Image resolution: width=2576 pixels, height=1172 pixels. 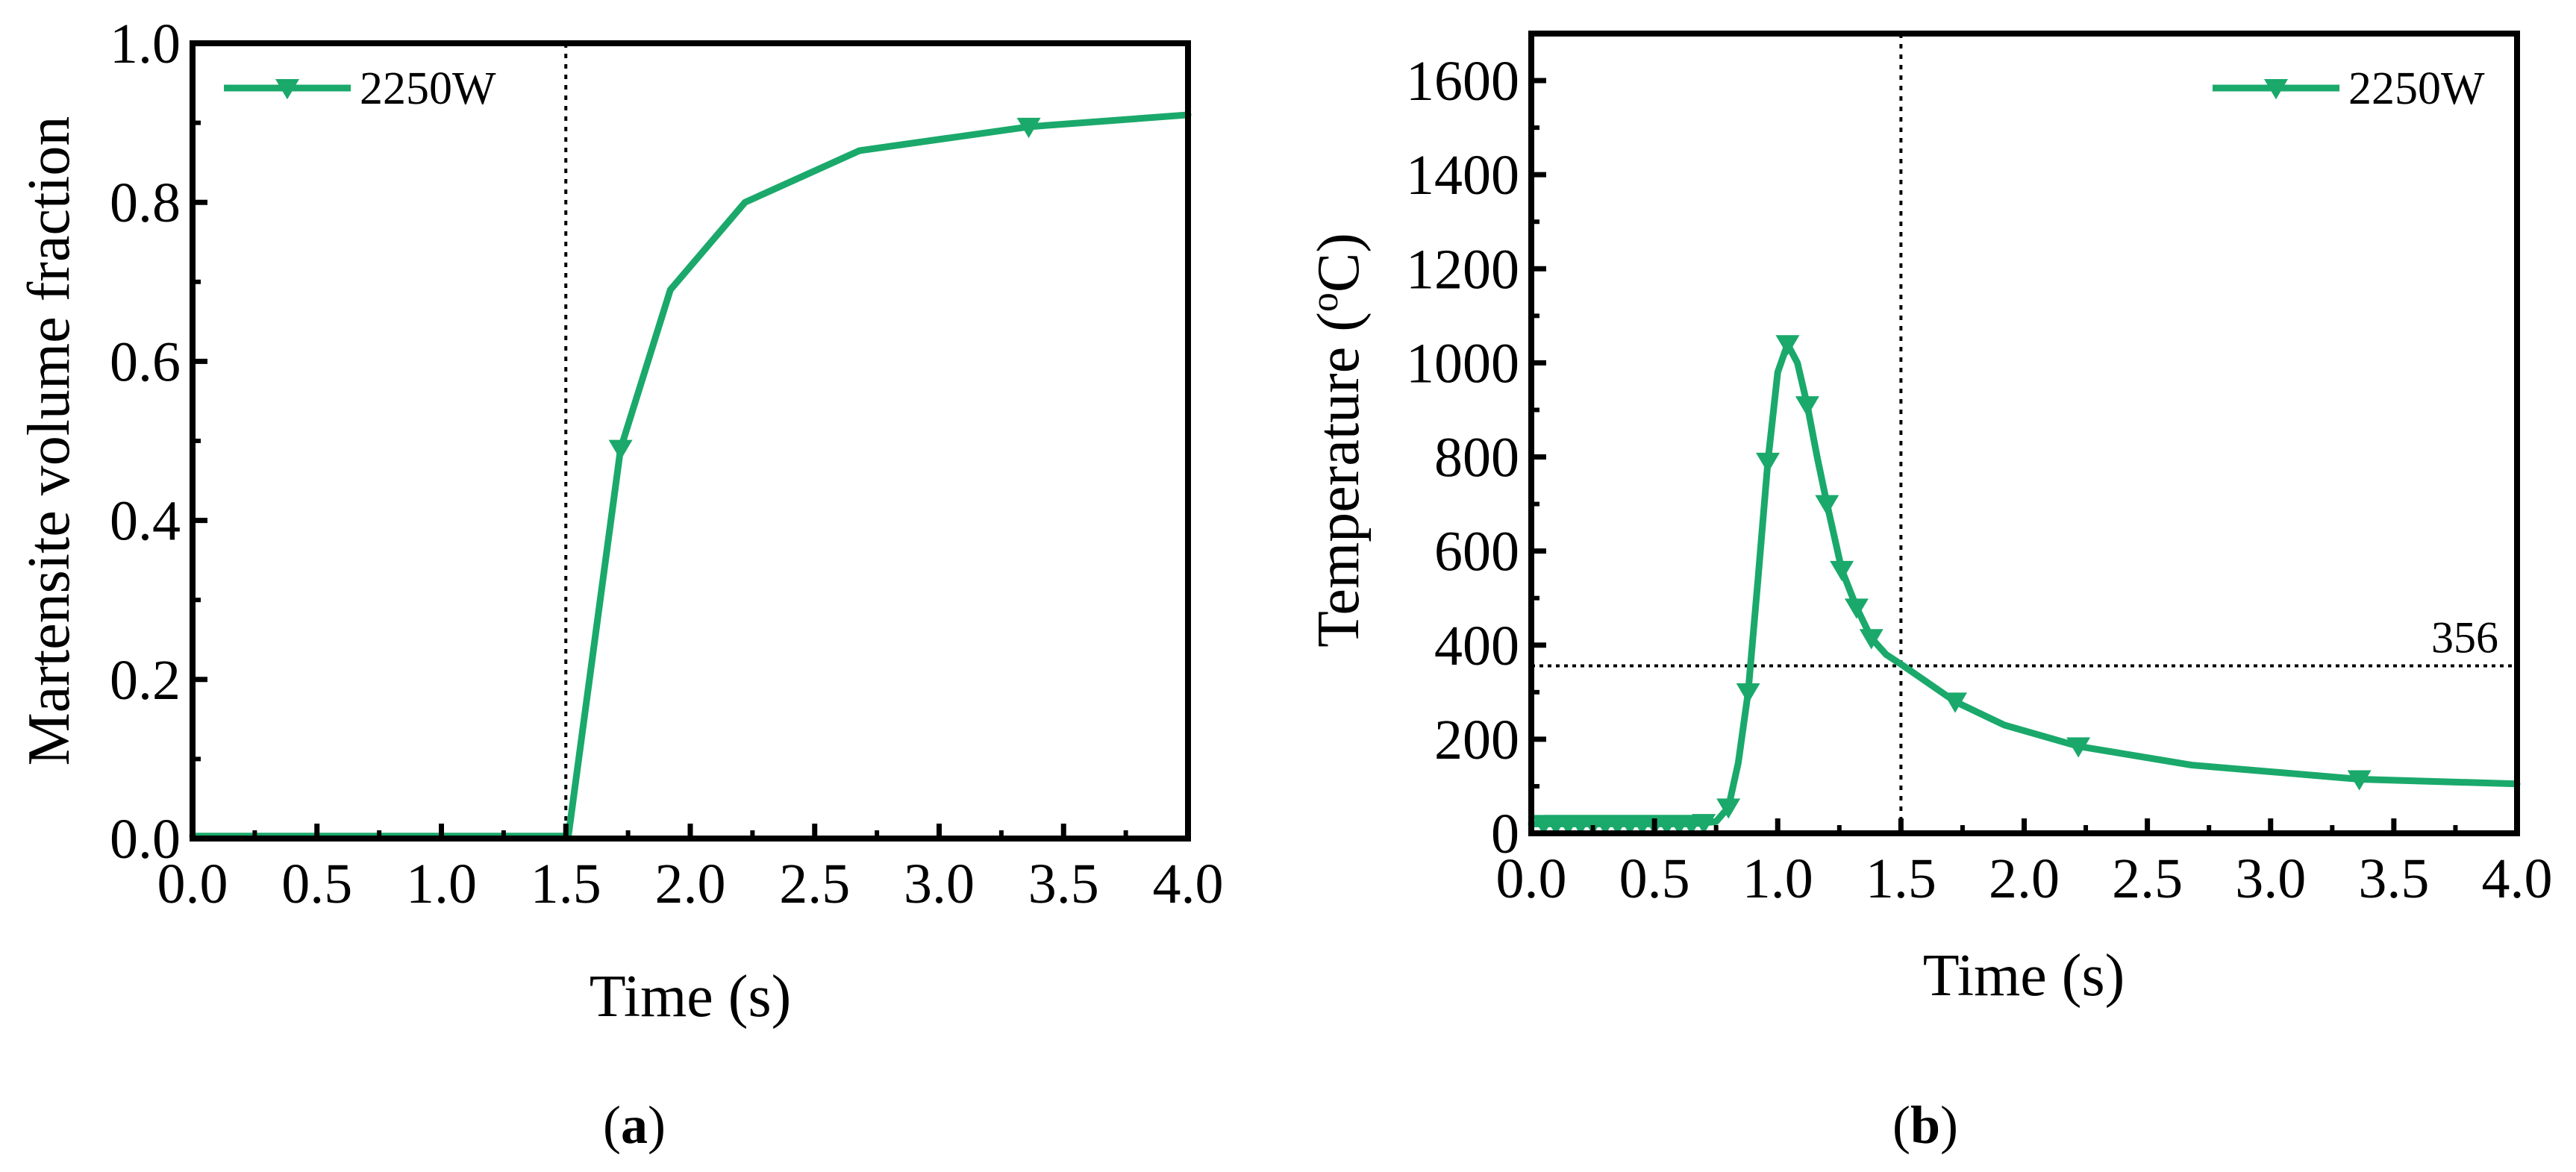 What do you see at coordinates (1925, 1125) in the screenshot?
I see `panel-b-label: (b)` at bounding box center [1925, 1125].